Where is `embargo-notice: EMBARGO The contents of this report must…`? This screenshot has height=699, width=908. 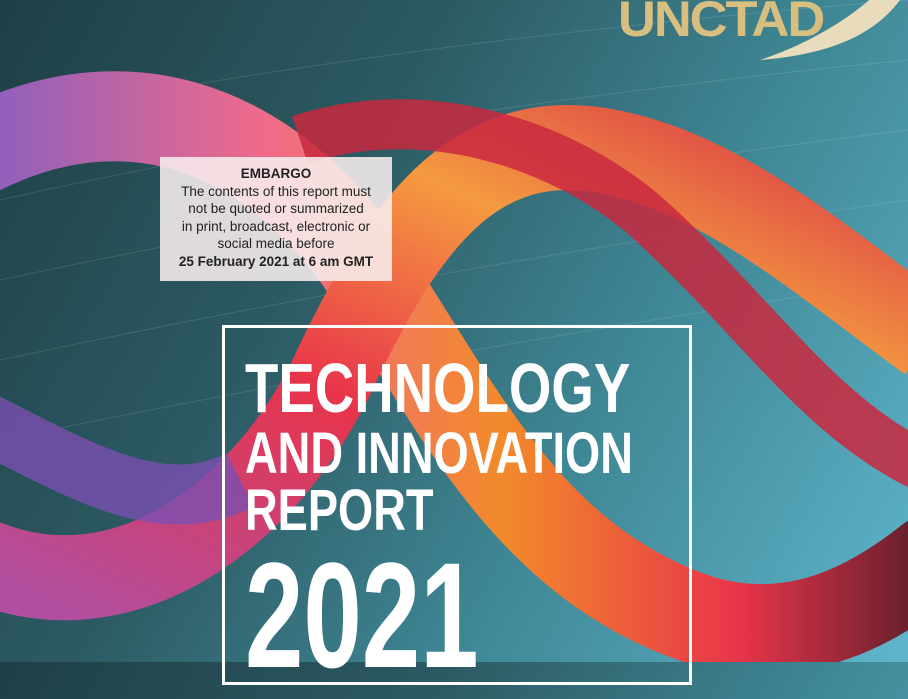
embargo-notice: EMBARGO The contents of this report must… is located at coordinates (276, 219).